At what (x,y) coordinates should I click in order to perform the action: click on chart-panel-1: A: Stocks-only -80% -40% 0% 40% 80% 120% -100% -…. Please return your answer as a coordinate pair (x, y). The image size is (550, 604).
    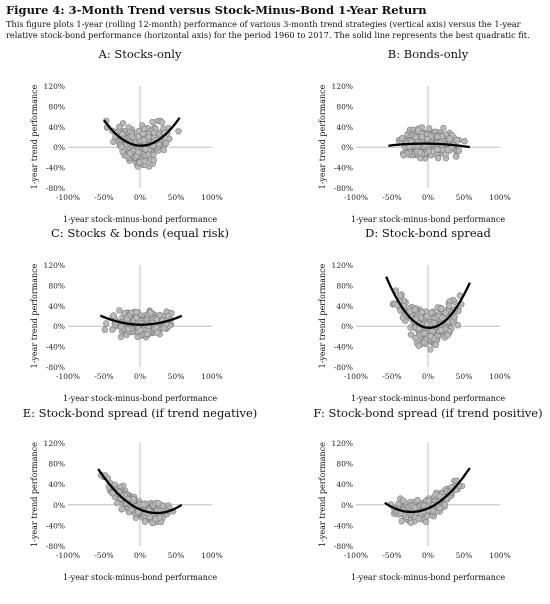
    Looking at the image, I should click on (126, 135).